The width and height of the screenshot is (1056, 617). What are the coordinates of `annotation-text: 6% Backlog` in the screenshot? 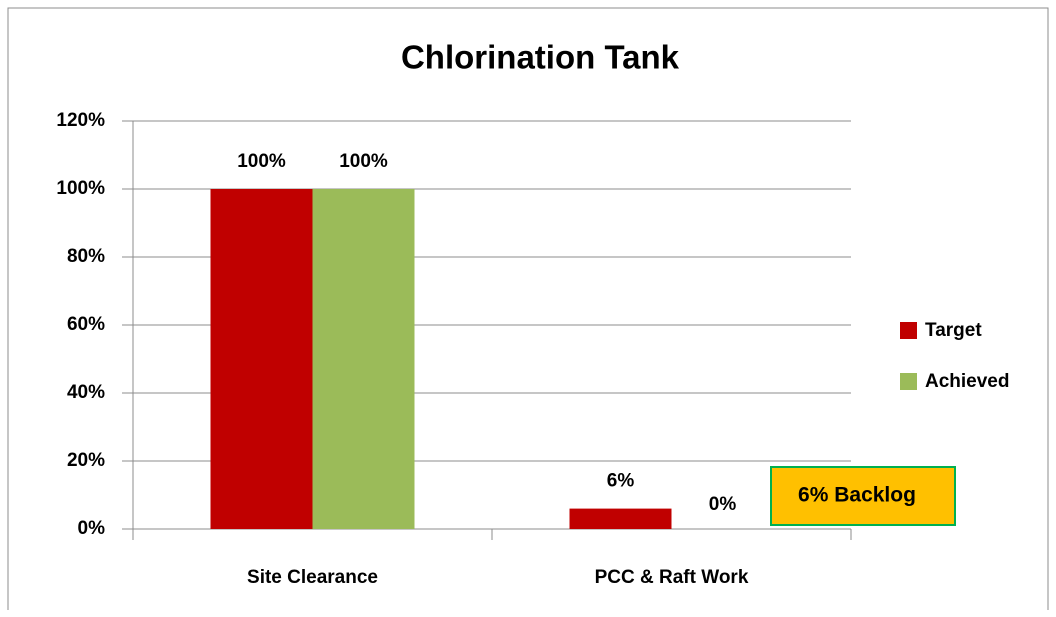 It's located at (857, 495).